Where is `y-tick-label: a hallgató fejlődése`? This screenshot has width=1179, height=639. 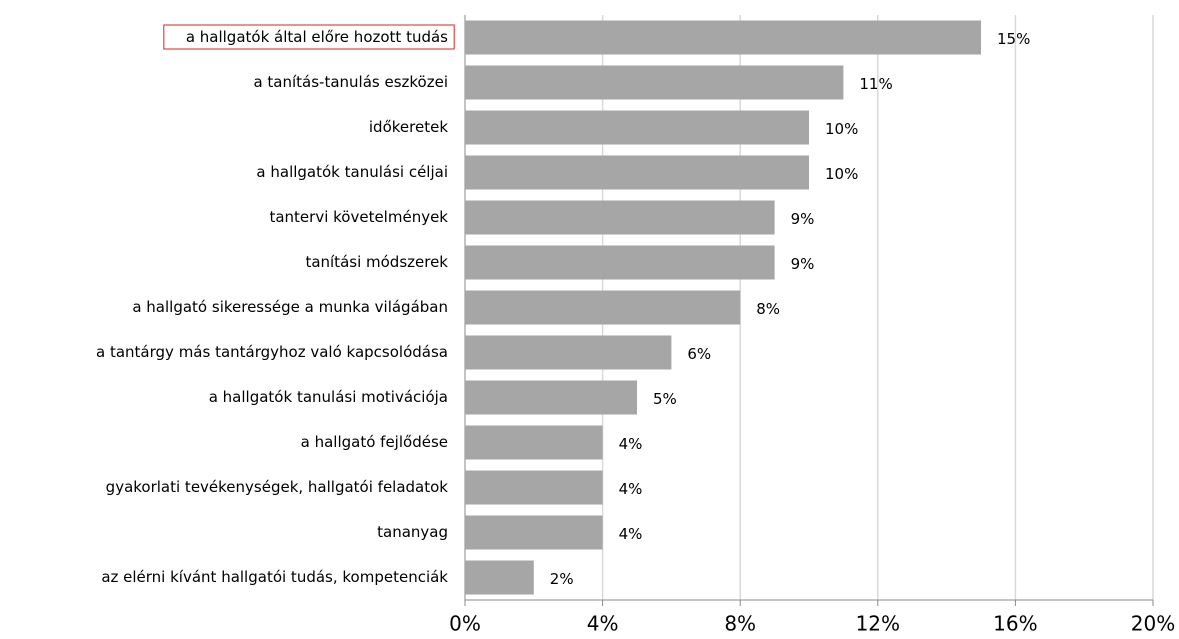
y-tick-label: a hallgató fejlődése is located at coordinates (374, 442).